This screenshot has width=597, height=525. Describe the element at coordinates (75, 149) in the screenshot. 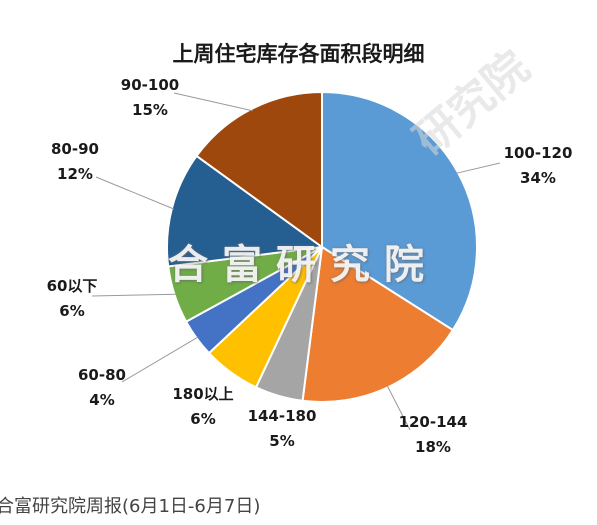

I see `slice-label: 80-90` at that location.